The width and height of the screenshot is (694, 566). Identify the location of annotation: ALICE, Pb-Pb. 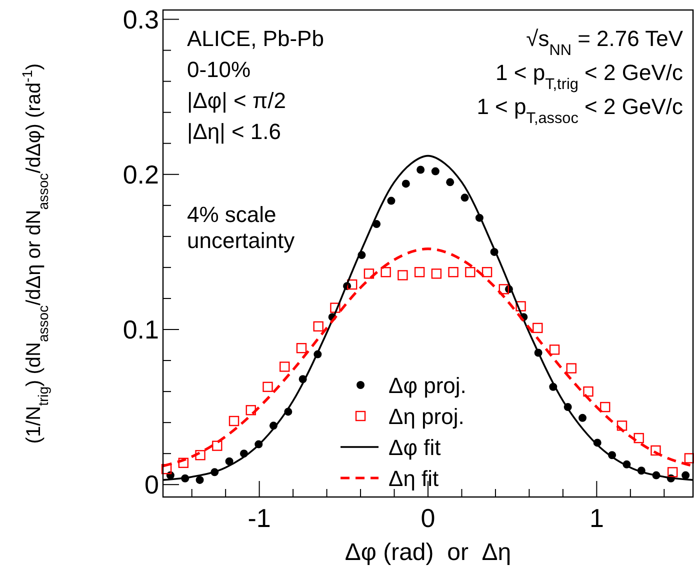
(255, 38).